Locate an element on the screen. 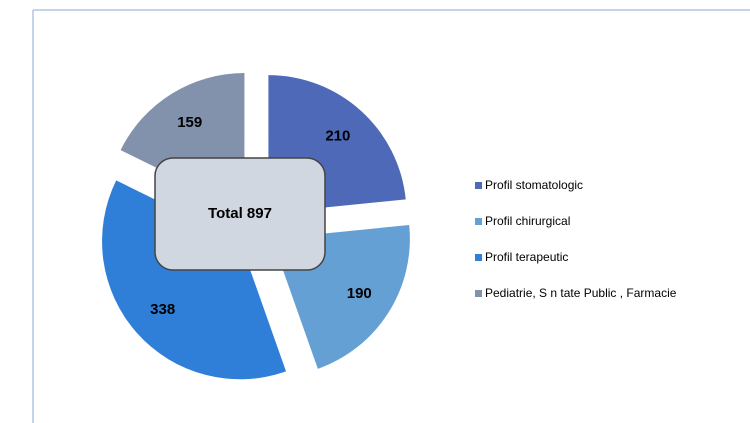 Image resolution: width=750 pixels, height=423 pixels. legend-label: Profil terapeutic is located at coordinates (526, 257).